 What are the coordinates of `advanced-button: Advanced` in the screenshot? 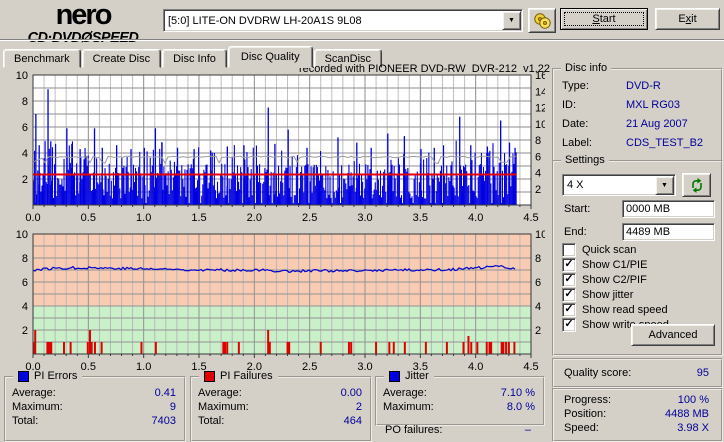 It's located at (673, 335).